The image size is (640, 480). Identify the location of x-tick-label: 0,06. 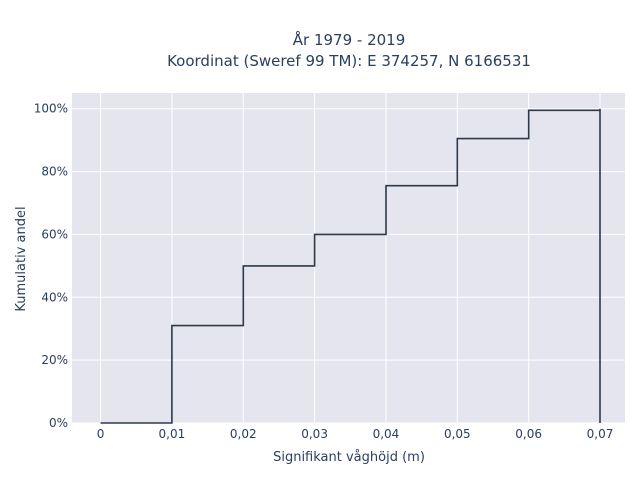
(528, 434).